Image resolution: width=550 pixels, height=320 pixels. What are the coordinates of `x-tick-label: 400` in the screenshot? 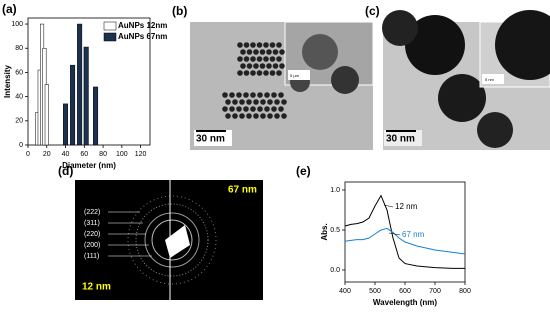 It's located at (345, 291).